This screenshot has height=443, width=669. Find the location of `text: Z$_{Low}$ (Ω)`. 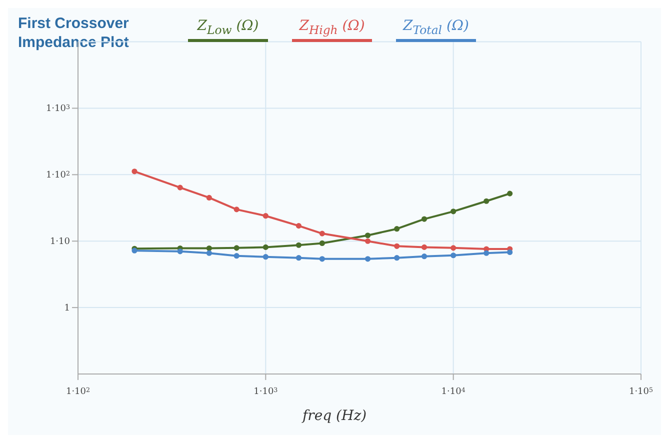

text: Z$_{Low}$ (Ω) is located at coordinates (228, 27).